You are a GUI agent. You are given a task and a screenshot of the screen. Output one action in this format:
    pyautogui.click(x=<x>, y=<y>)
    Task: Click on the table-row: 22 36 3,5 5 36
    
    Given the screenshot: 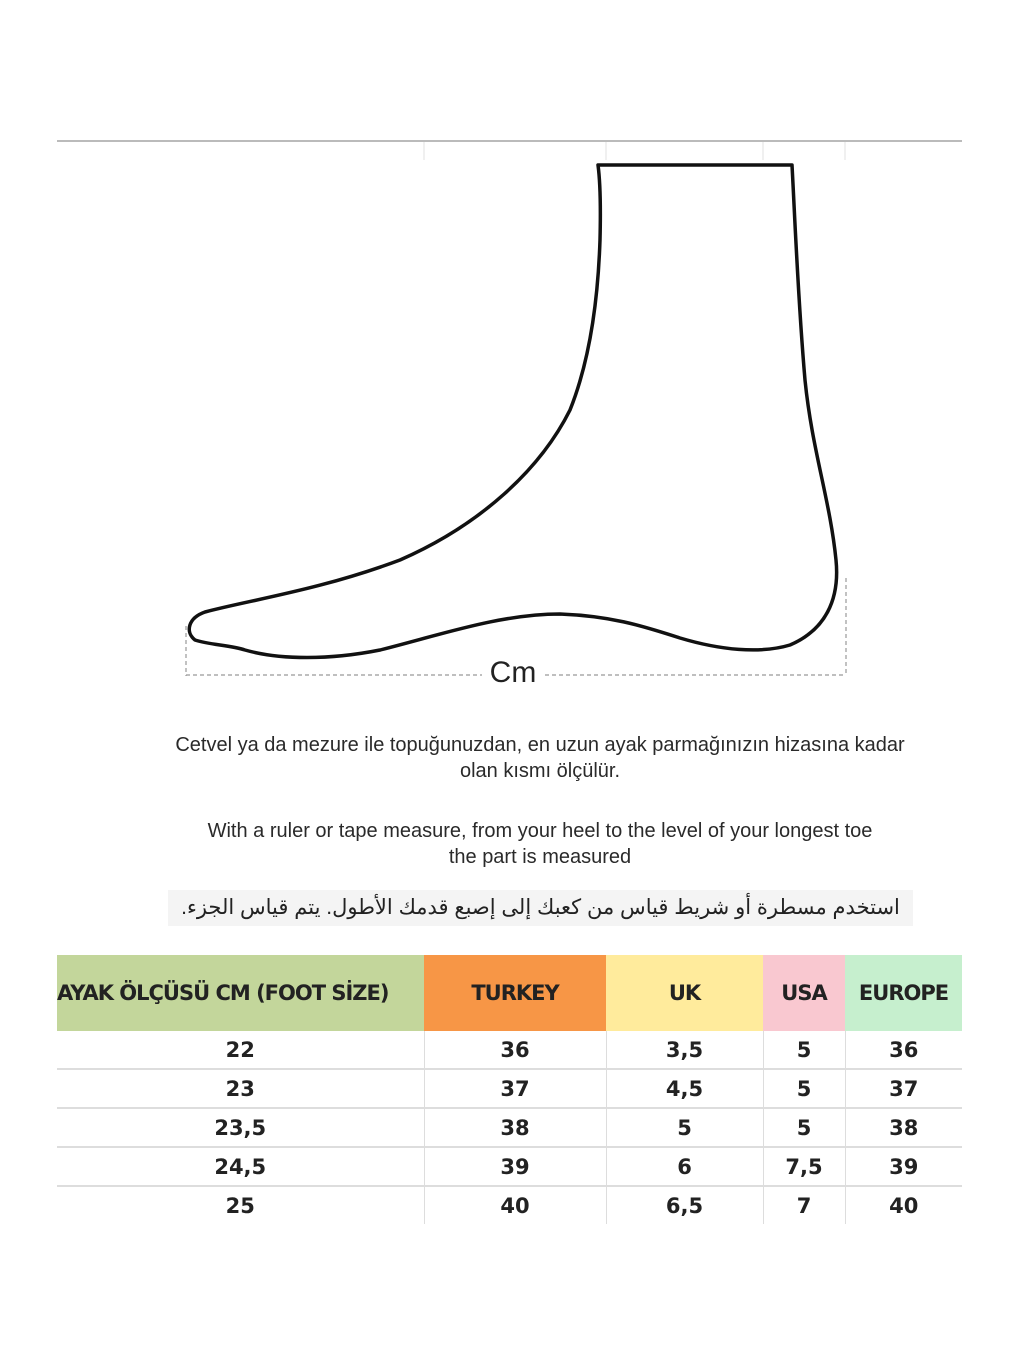 What is the action you would take?
    pyautogui.click(x=509, y=1050)
    